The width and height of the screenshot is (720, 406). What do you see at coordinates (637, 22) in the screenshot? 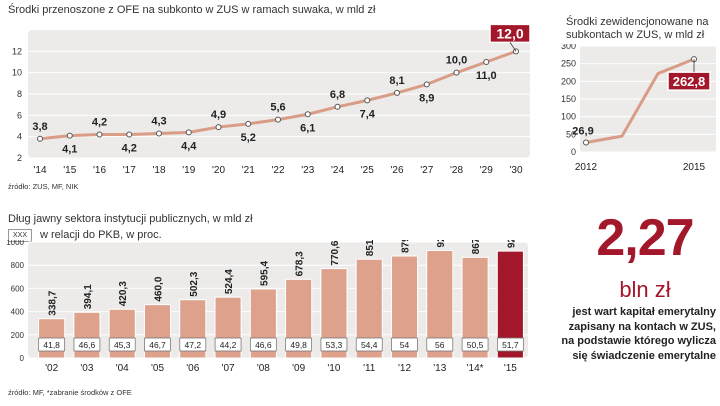
I see `chart2-title-line1: Środki zewidencjonowane na` at bounding box center [637, 22].